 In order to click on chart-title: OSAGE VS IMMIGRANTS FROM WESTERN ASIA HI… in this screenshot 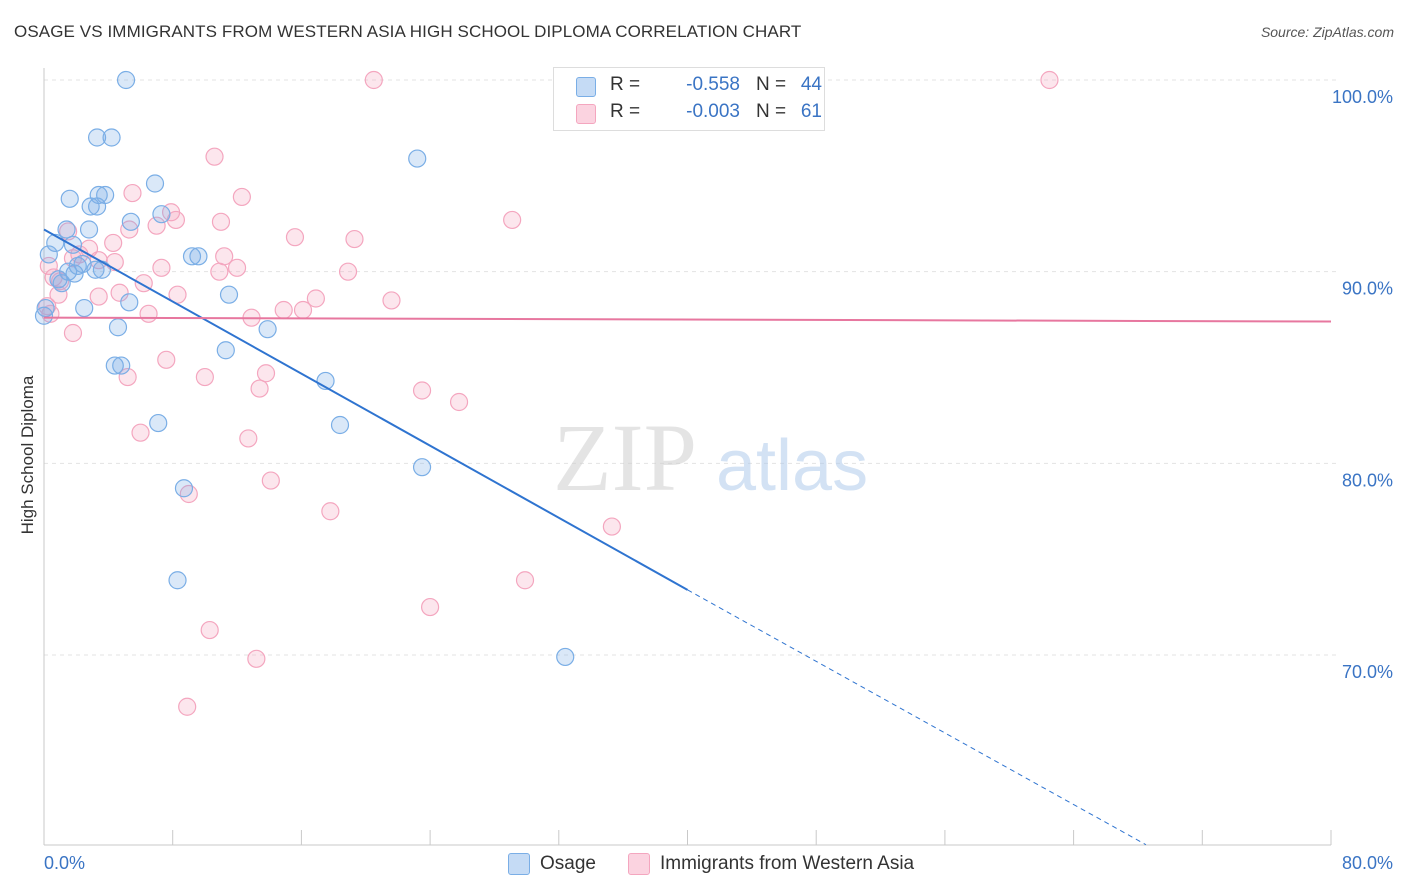, I will do `click(408, 31)`.